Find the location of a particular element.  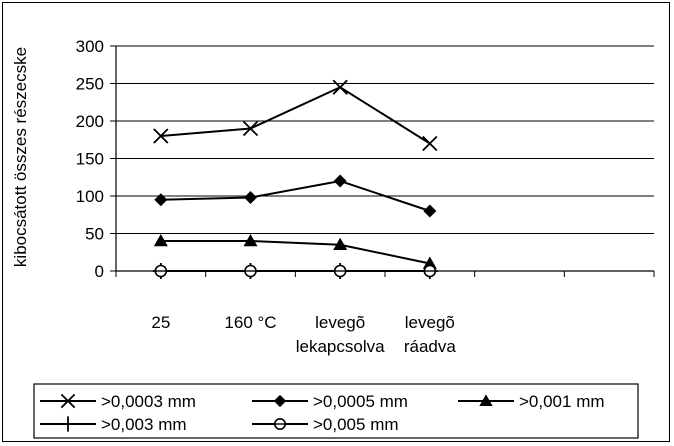

y-tick-label: 200 is located at coordinates (90, 121).